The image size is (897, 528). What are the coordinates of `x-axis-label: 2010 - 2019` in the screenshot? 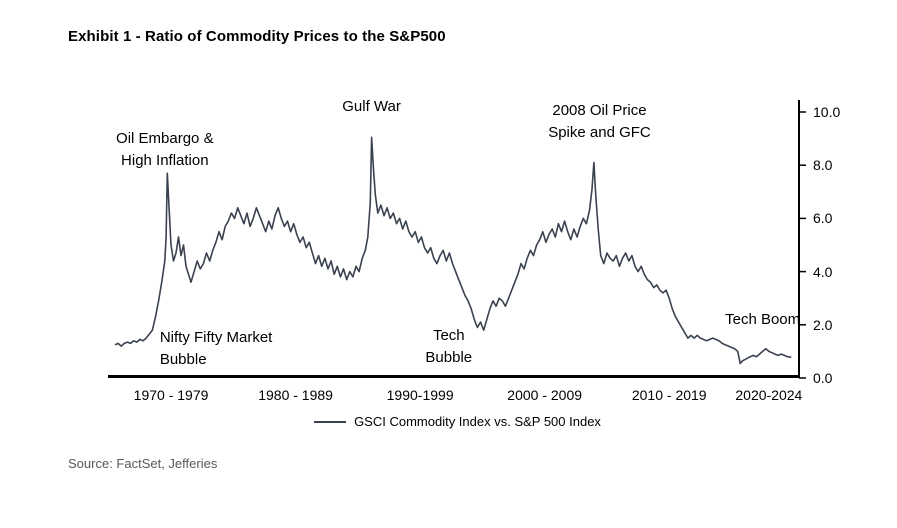 It's located at (669, 395).